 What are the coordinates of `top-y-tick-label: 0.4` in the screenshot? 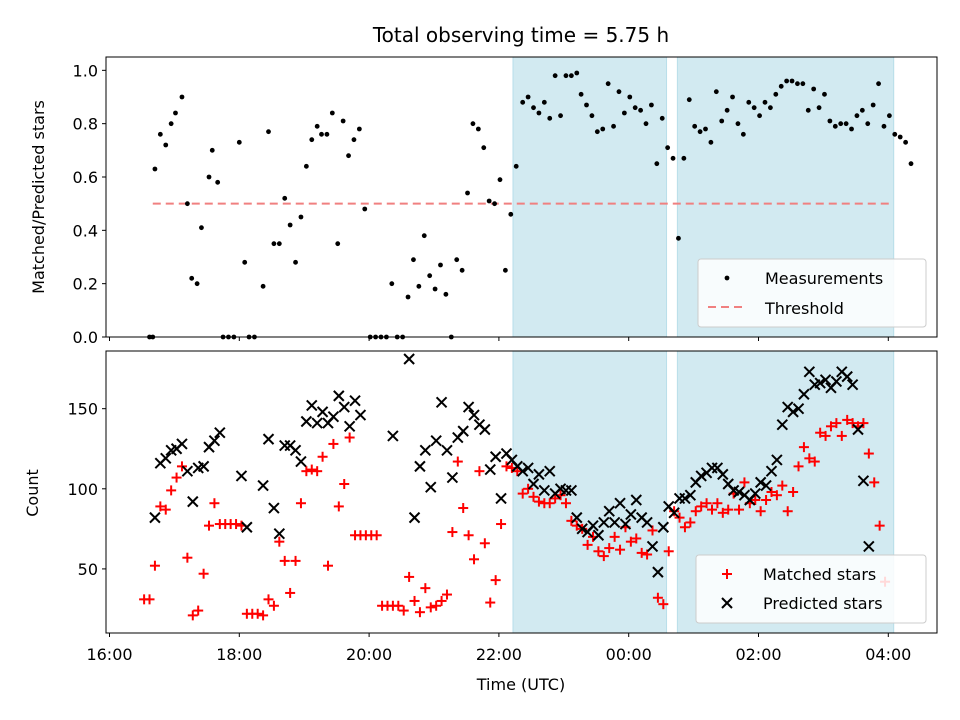 It's located at (85, 230).